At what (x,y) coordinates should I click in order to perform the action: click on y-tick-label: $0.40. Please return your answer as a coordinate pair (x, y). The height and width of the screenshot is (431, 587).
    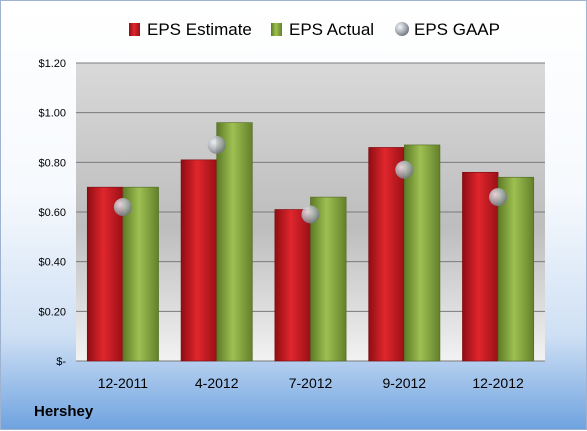
    Looking at the image, I should click on (52, 263).